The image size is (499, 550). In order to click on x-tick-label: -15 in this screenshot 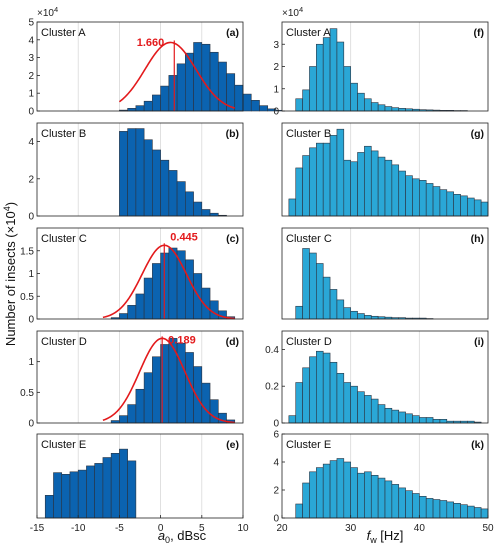, I will do `click(37, 528)`.